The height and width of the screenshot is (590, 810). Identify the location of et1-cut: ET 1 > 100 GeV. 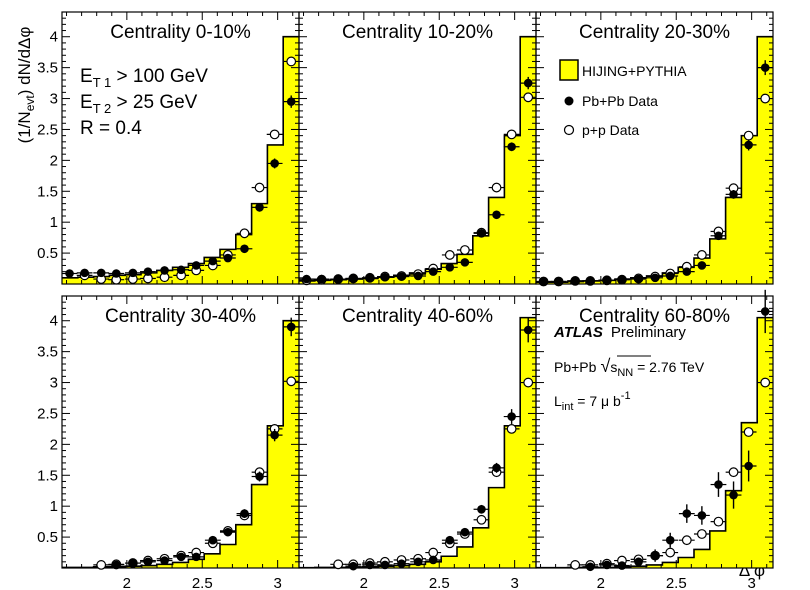
(144, 78).